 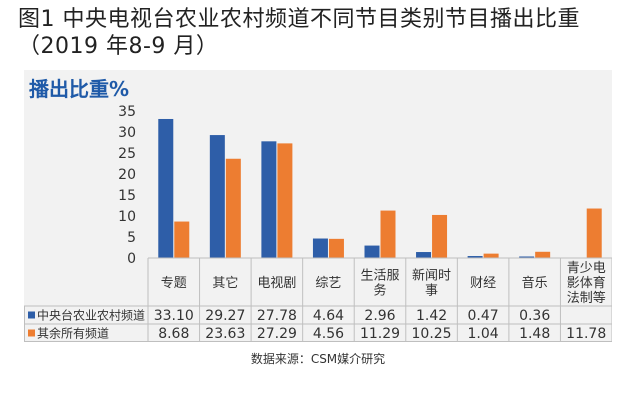 What do you see at coordinates (431, 276) in the screenshot?
I see `x-category-label: 新闻时` at bounding box center [431, 276].